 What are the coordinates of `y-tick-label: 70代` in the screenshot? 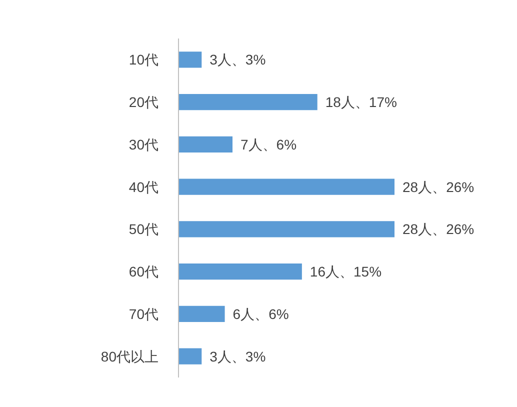 It's located at (143, 314).